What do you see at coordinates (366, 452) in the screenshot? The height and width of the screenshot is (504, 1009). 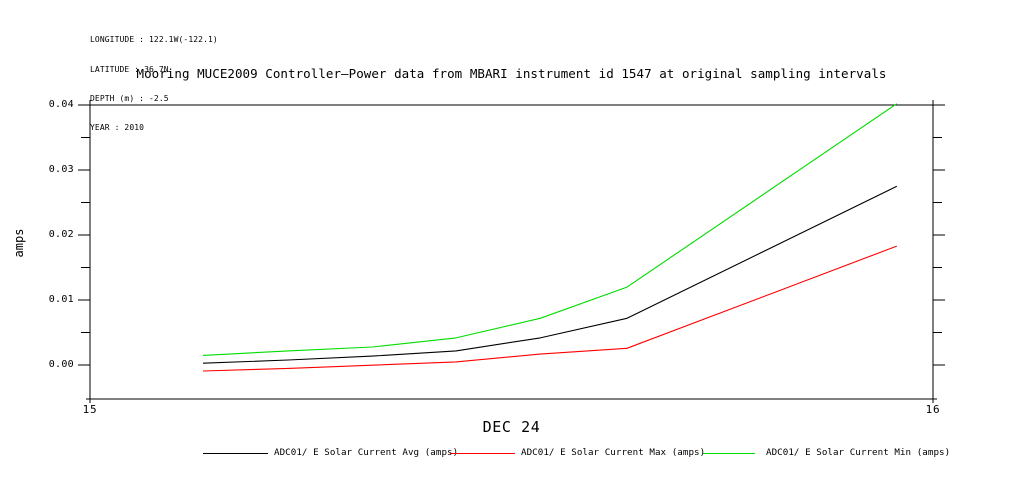 I see `legend-label-avg: ADC01/ E Solar Current Avg (amps)` at bounding box center [366, 452].